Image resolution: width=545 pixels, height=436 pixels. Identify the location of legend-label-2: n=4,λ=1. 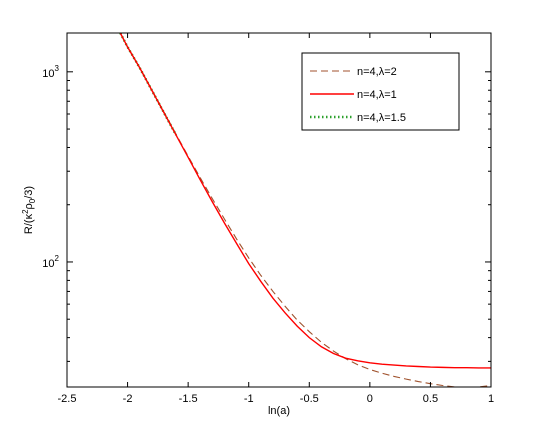
(377, 95).